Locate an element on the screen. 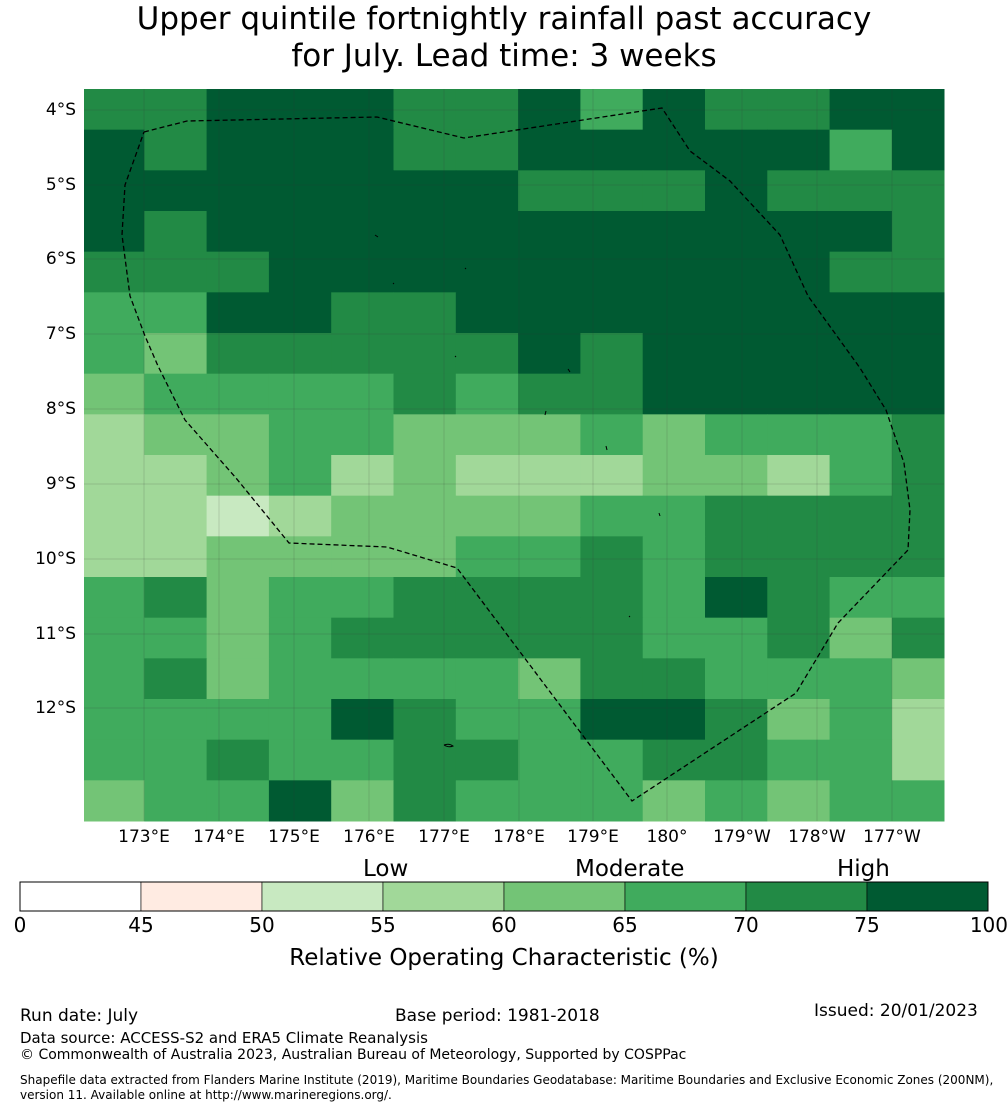  issued-date: Issued: 20/01/2023 is located at coordinates (896, 1011).